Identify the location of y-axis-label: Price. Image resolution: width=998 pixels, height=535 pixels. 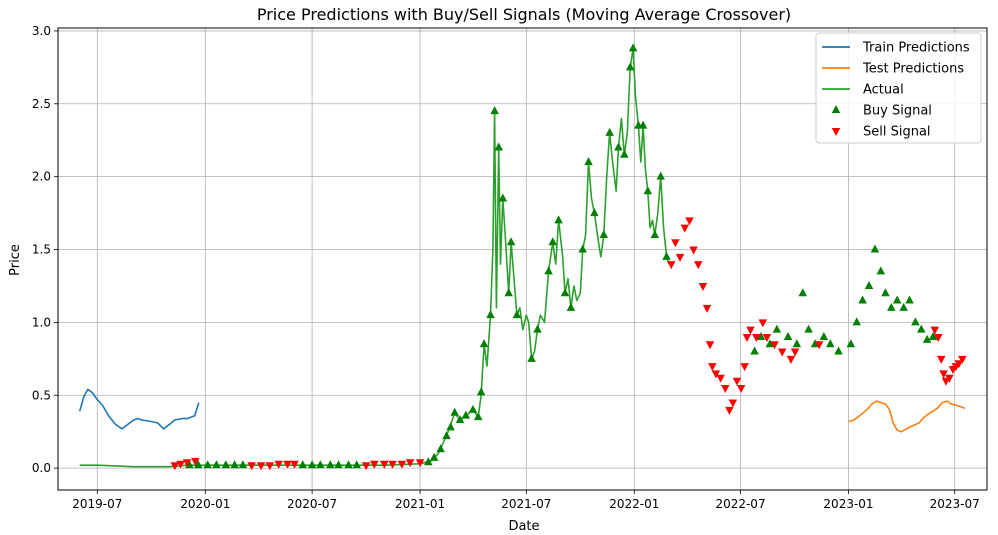
(15, 260).